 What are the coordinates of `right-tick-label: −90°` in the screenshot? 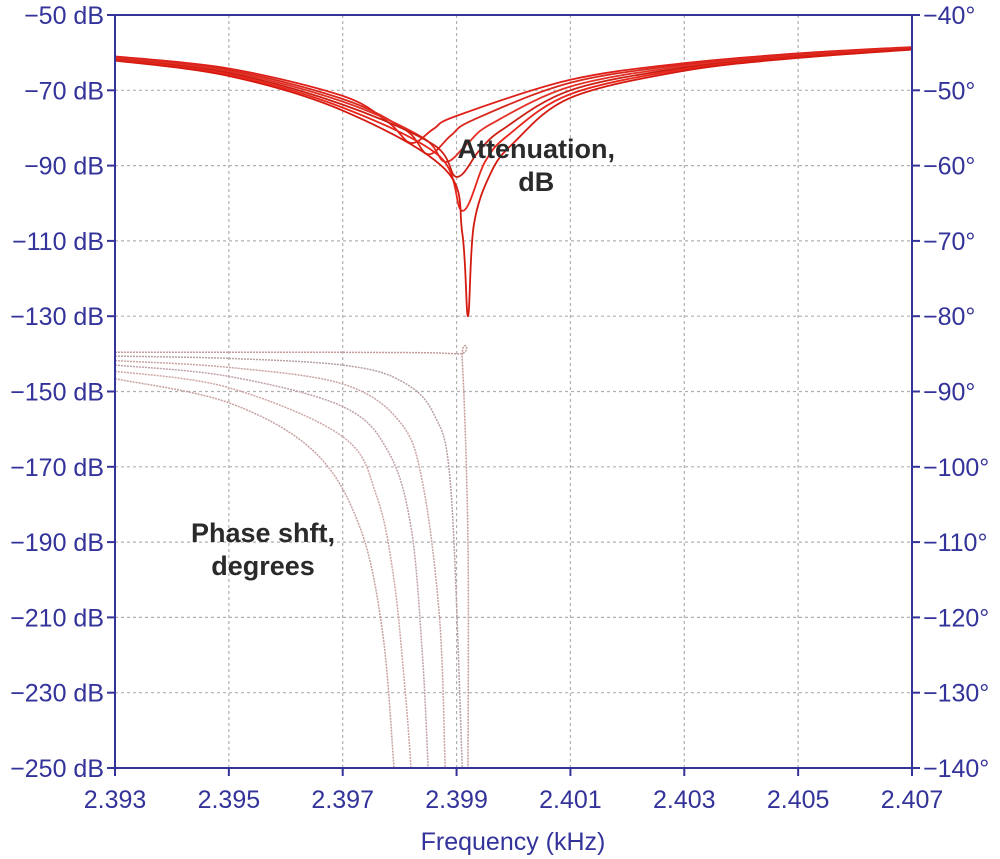 It's located at (949, 393).